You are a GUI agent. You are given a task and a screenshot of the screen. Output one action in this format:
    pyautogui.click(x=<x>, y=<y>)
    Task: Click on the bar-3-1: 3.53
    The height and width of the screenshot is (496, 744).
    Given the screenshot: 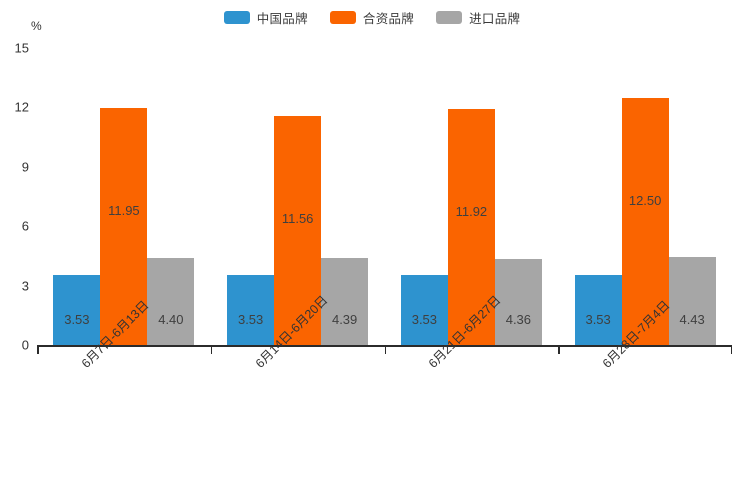 What is the action you would take?
    pyautogui.click(x=424, y=310)
    